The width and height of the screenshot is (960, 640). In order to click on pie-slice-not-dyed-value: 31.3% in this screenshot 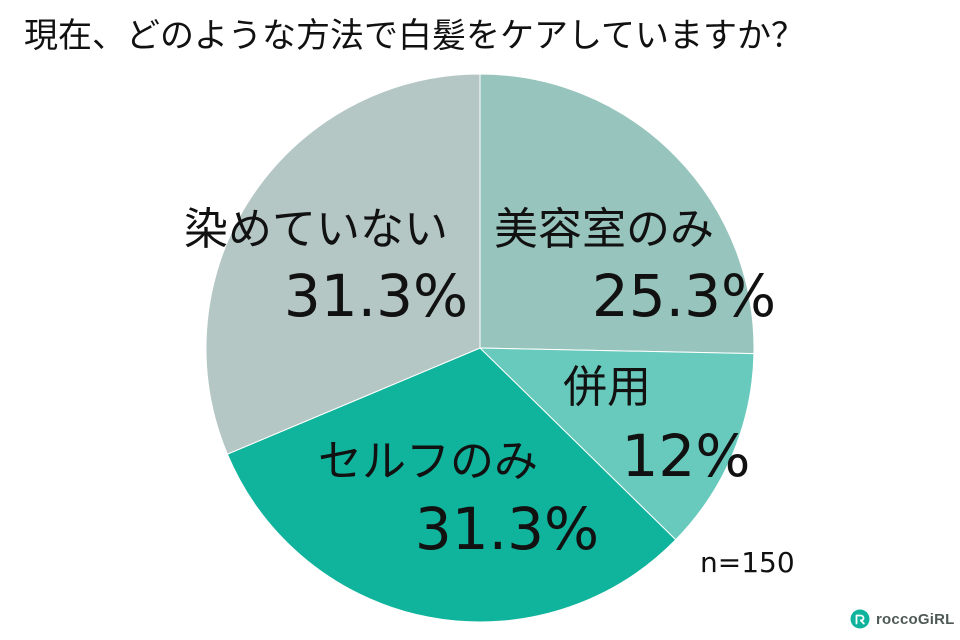, I will do `click(376, 296)`.